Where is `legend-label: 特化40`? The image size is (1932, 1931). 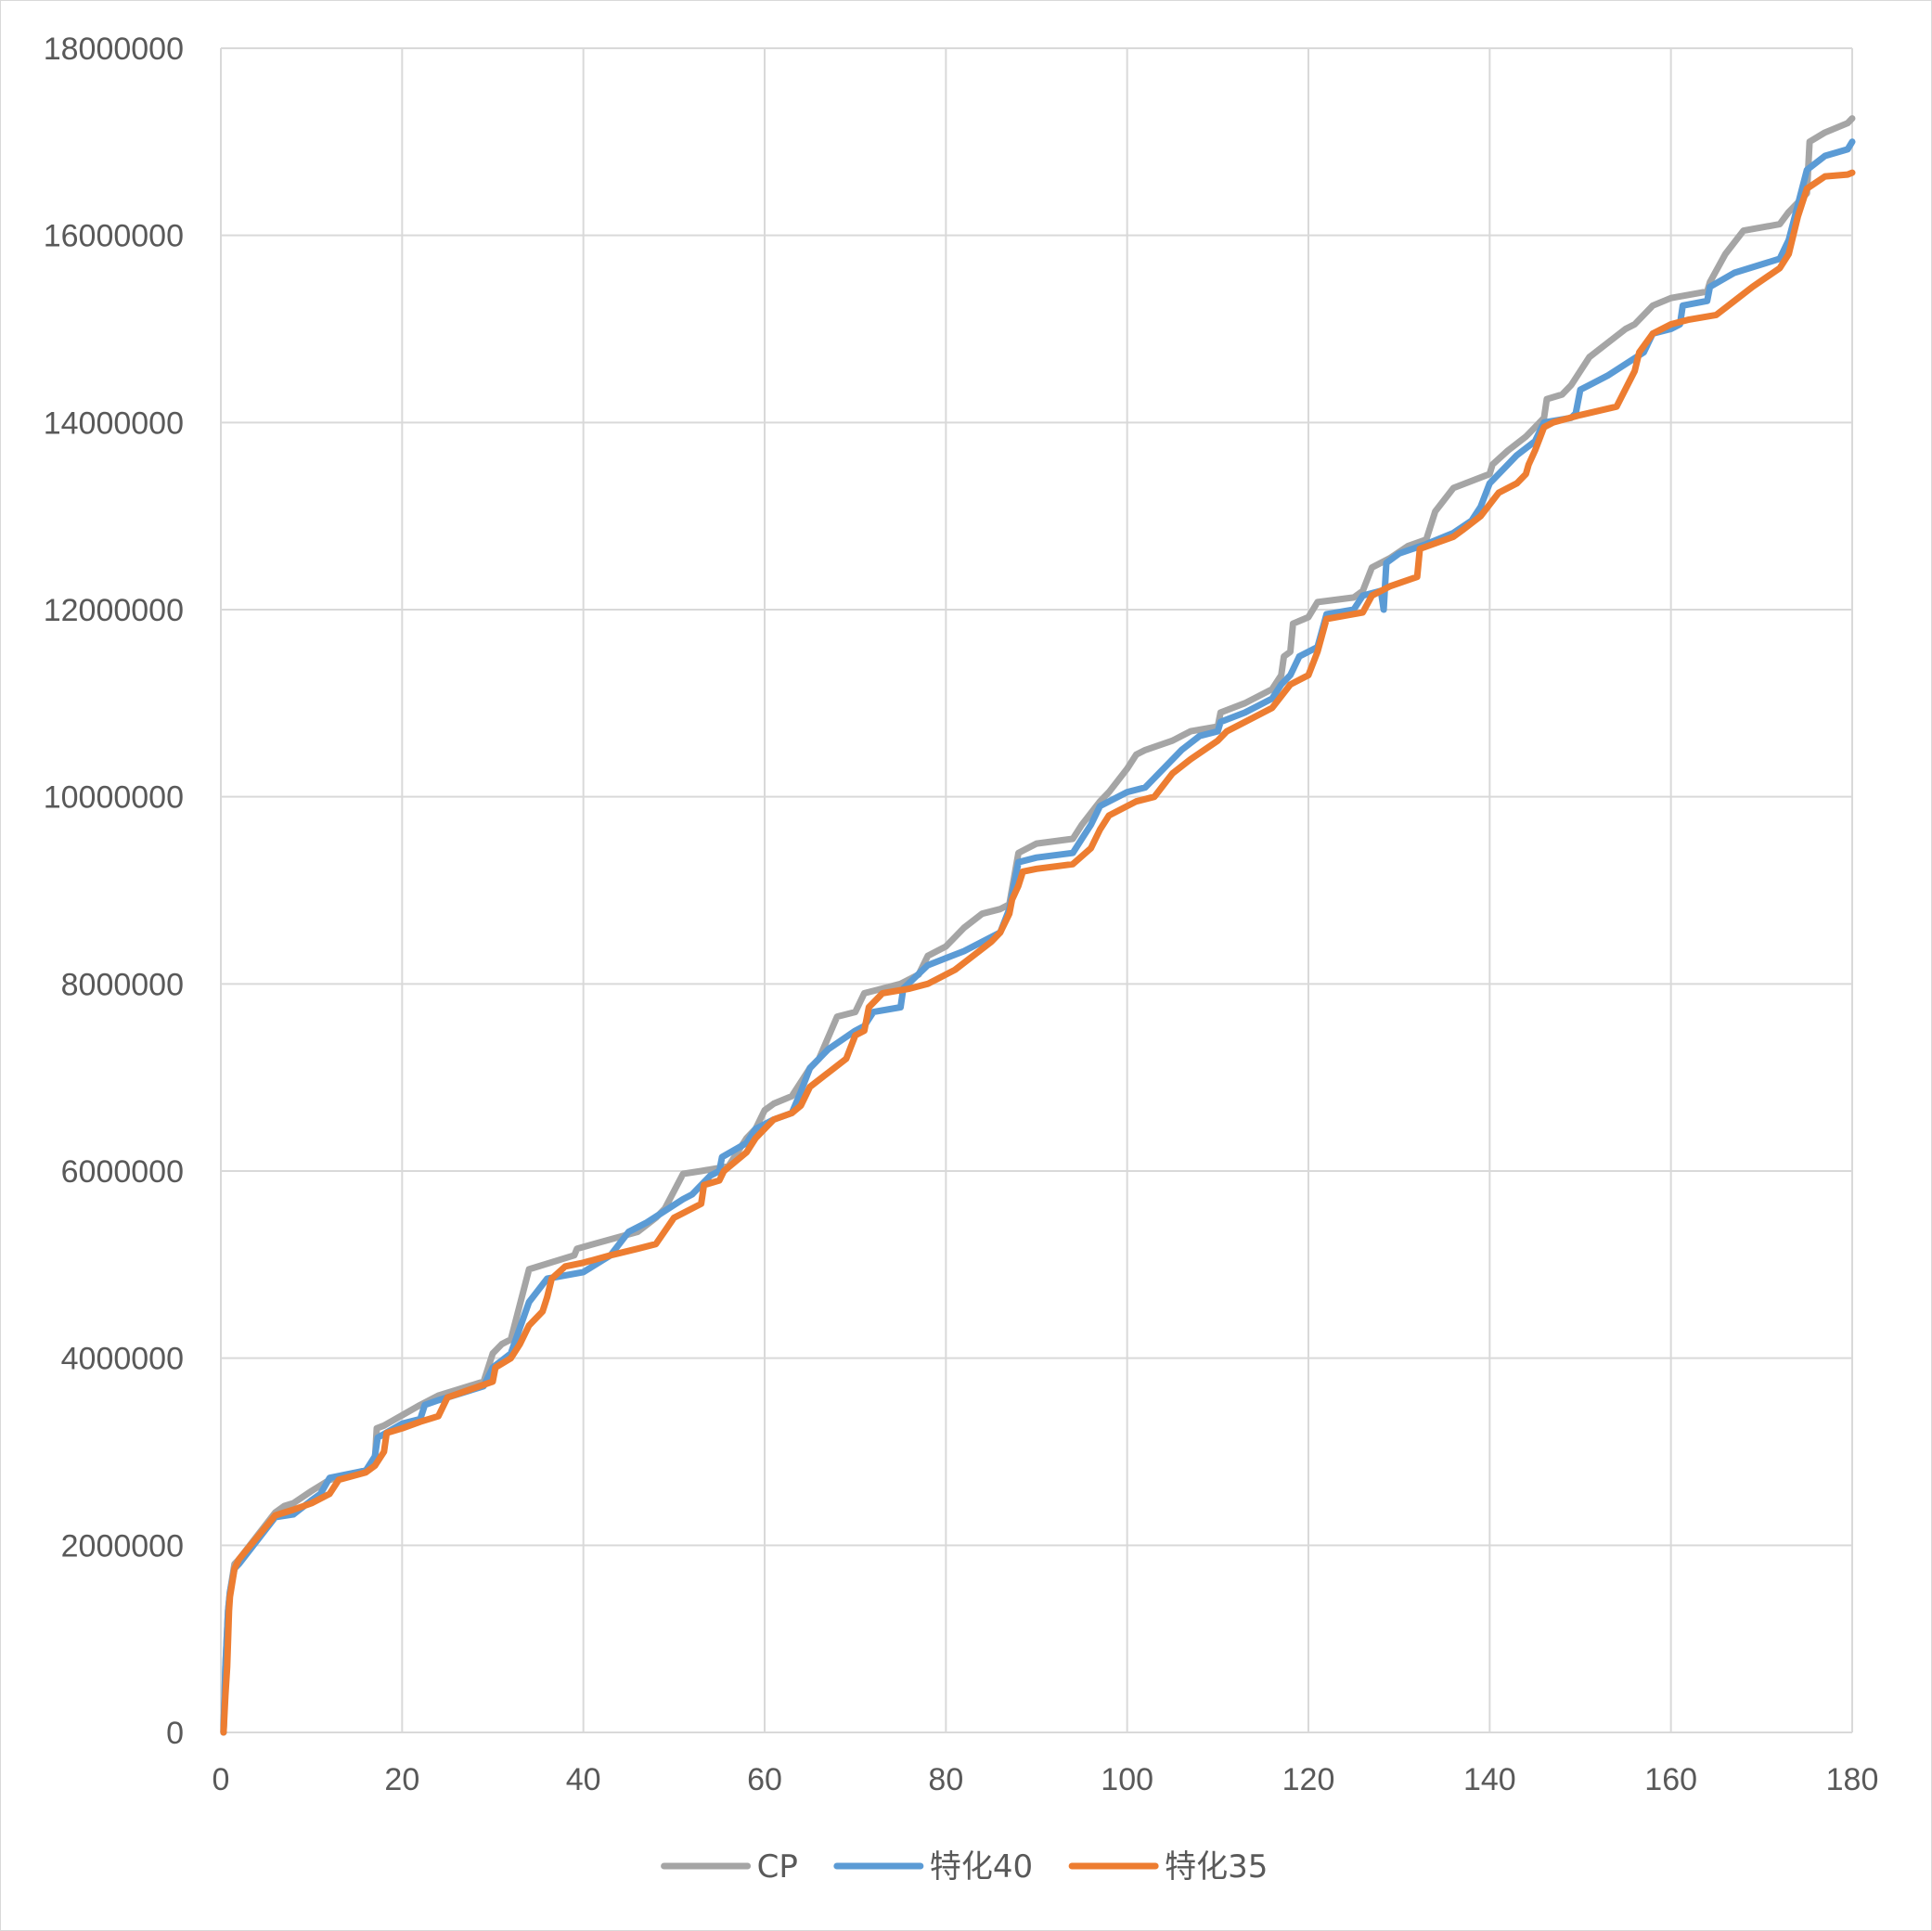
legend-label: 特化40 is located at coordinates (982, 1867).